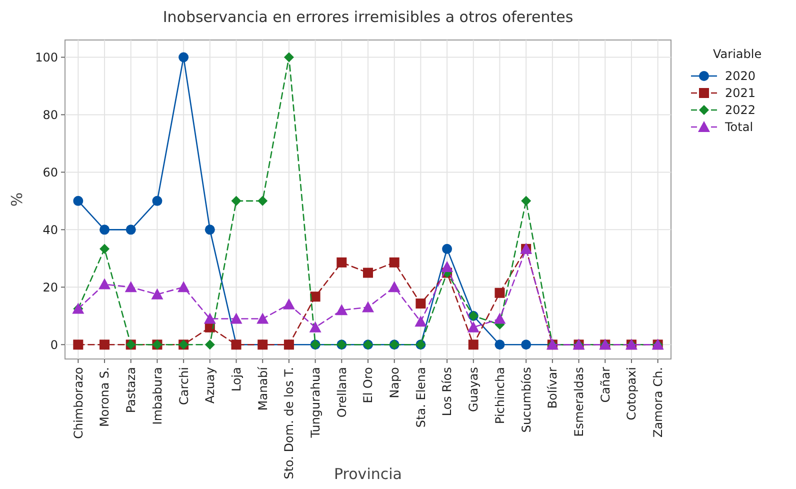 This screenshot has height=489, width=796. Describe the element at coordinates (50, 287) in the screenshot. I see `y-tick-label: 20` at that location.